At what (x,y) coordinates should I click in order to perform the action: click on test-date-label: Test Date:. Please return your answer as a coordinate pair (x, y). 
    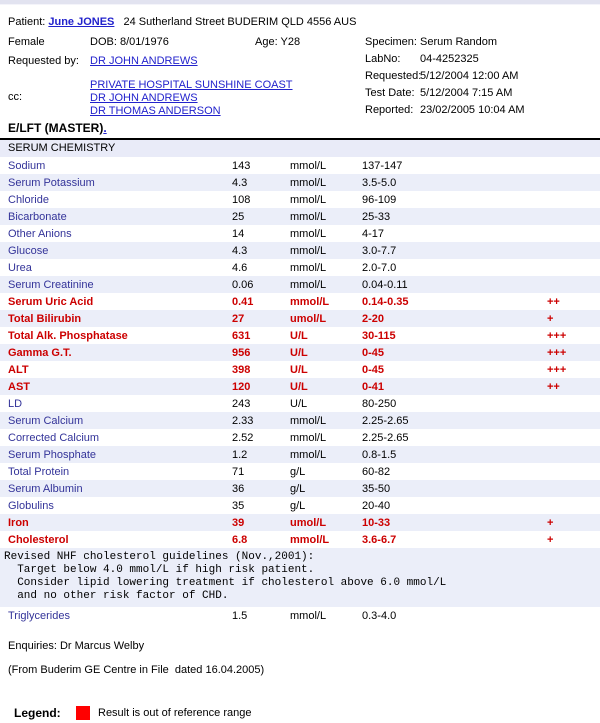
    Looking at the image, I should click on (390, 93).